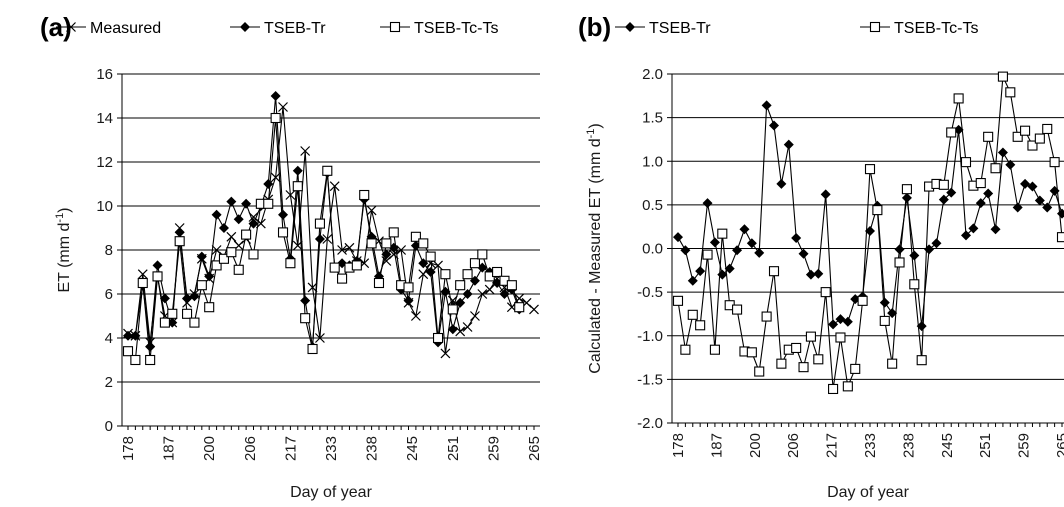 This screenshot has height=507, width=1064. What do you see at coordinates (125, 28) in the screenshot?
I see `legend-label: Measured` at bounding box center [125, 28].